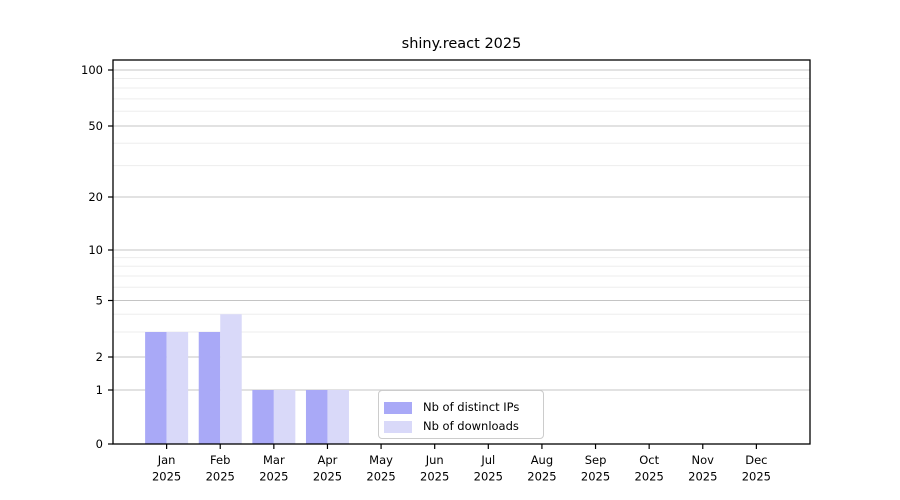  Describe the element at coordinates (220, 460) in the screenshot. I see `x-tick-label-month: Feb` at that location.